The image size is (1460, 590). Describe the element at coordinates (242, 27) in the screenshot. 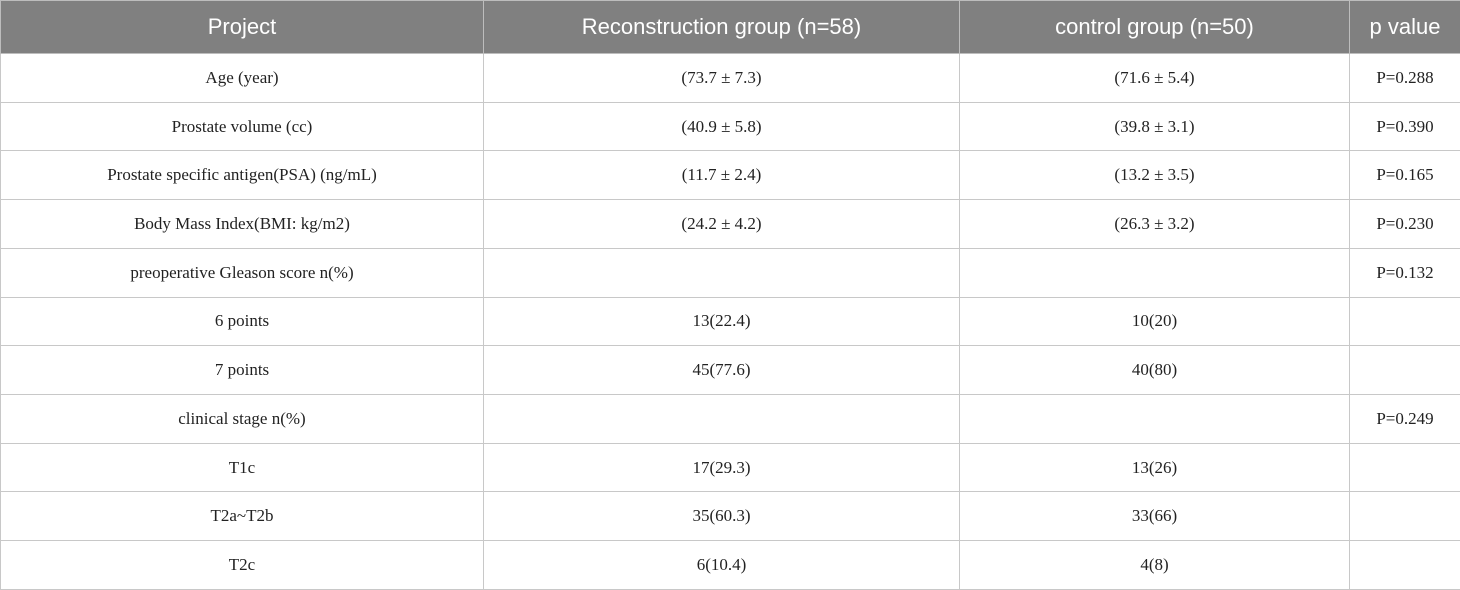

I see `header-cell: Project` at that location.